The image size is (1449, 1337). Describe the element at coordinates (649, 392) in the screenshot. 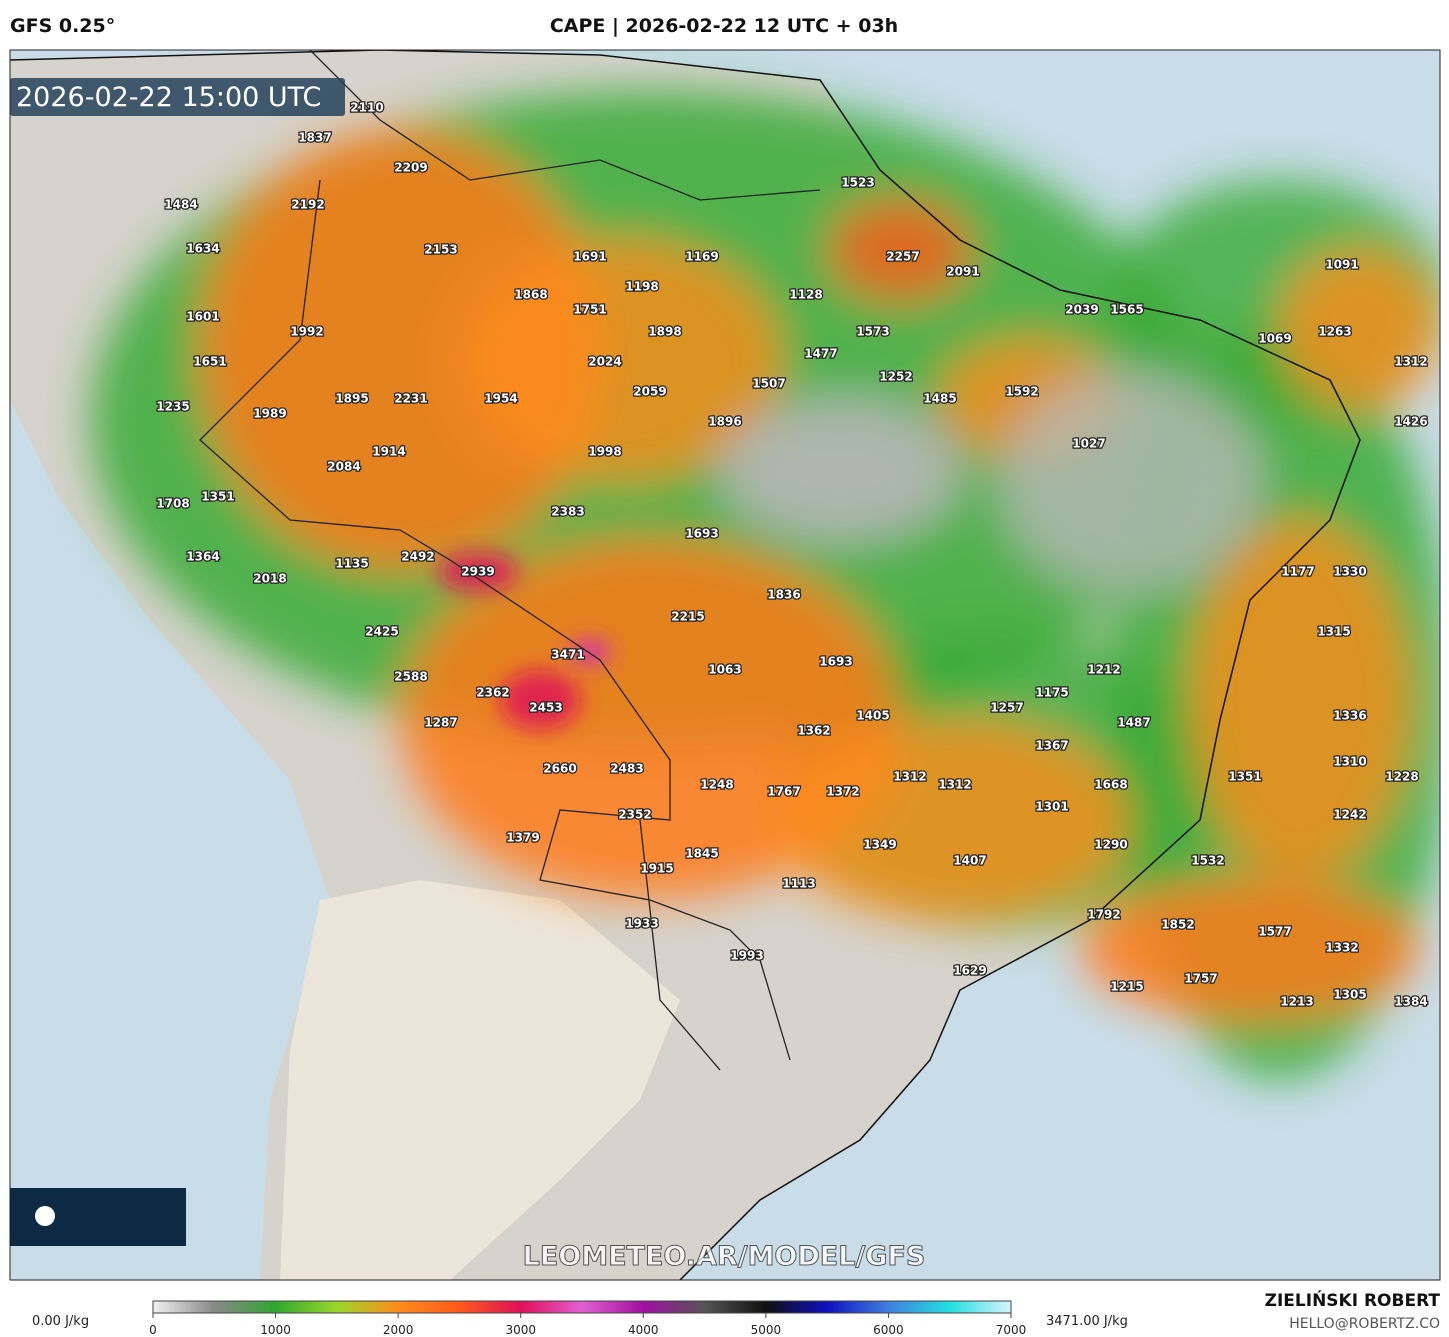

I see `cape-label: 2059` at that location.